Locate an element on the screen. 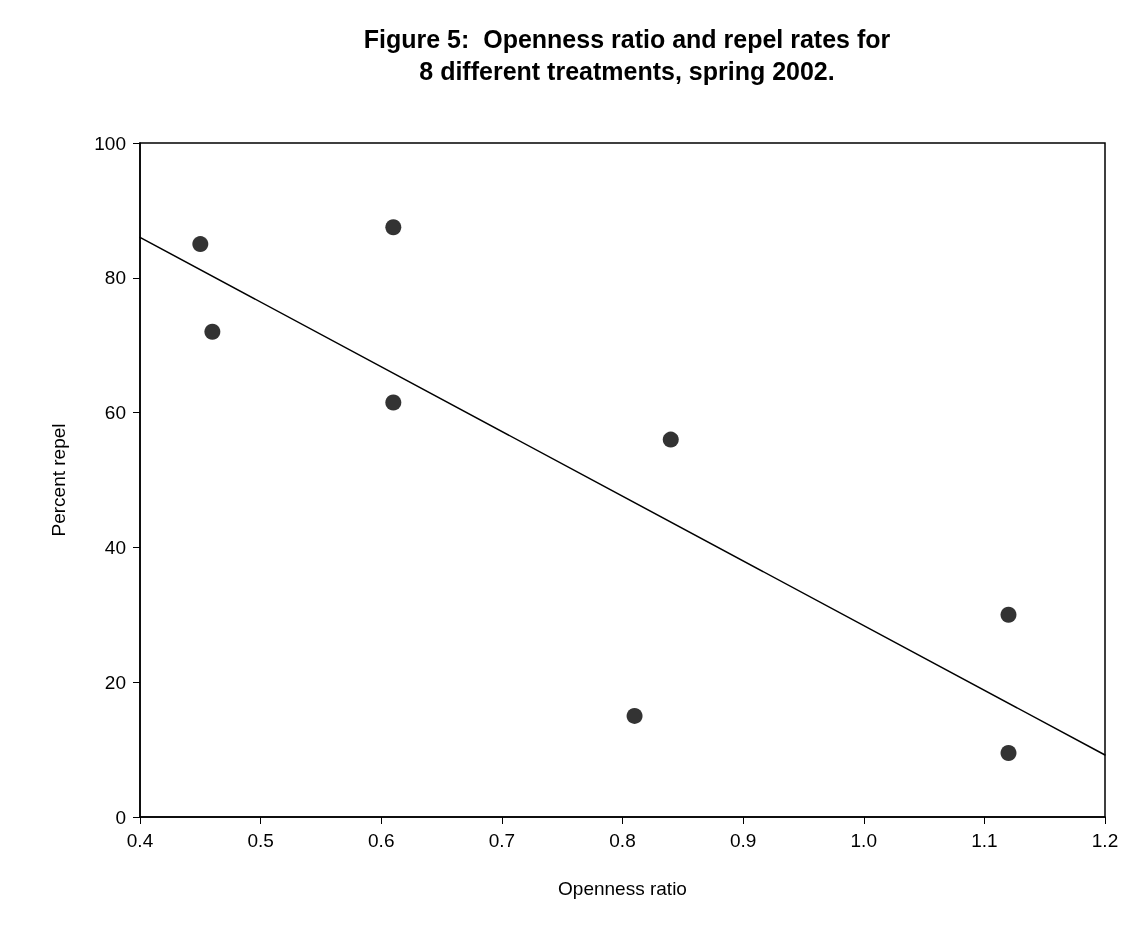 The image size is (1148, 933). y-tick-label: 60 is located at coordinates (115, 413).